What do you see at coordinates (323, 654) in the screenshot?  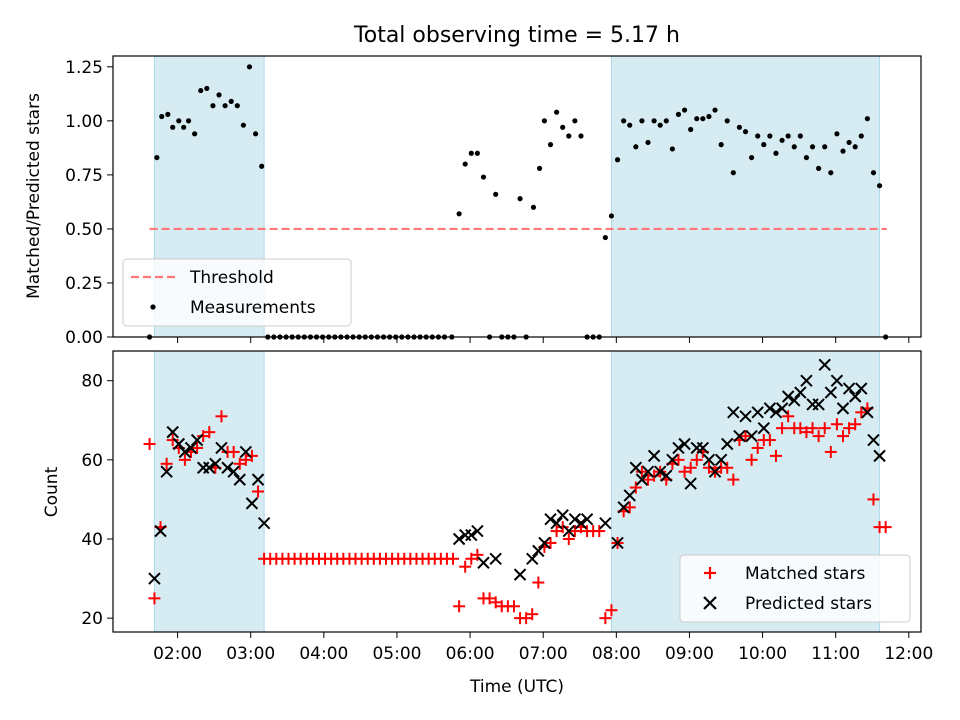 I see `x-tick-label: 04:00` at bounding box center [323, 654].